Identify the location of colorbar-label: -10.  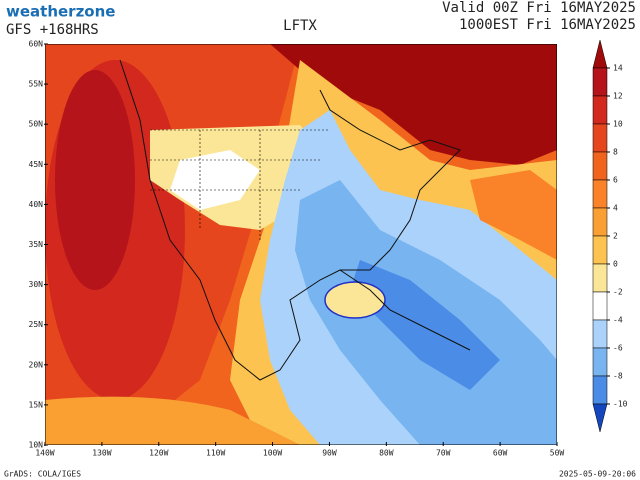
(620, 404).